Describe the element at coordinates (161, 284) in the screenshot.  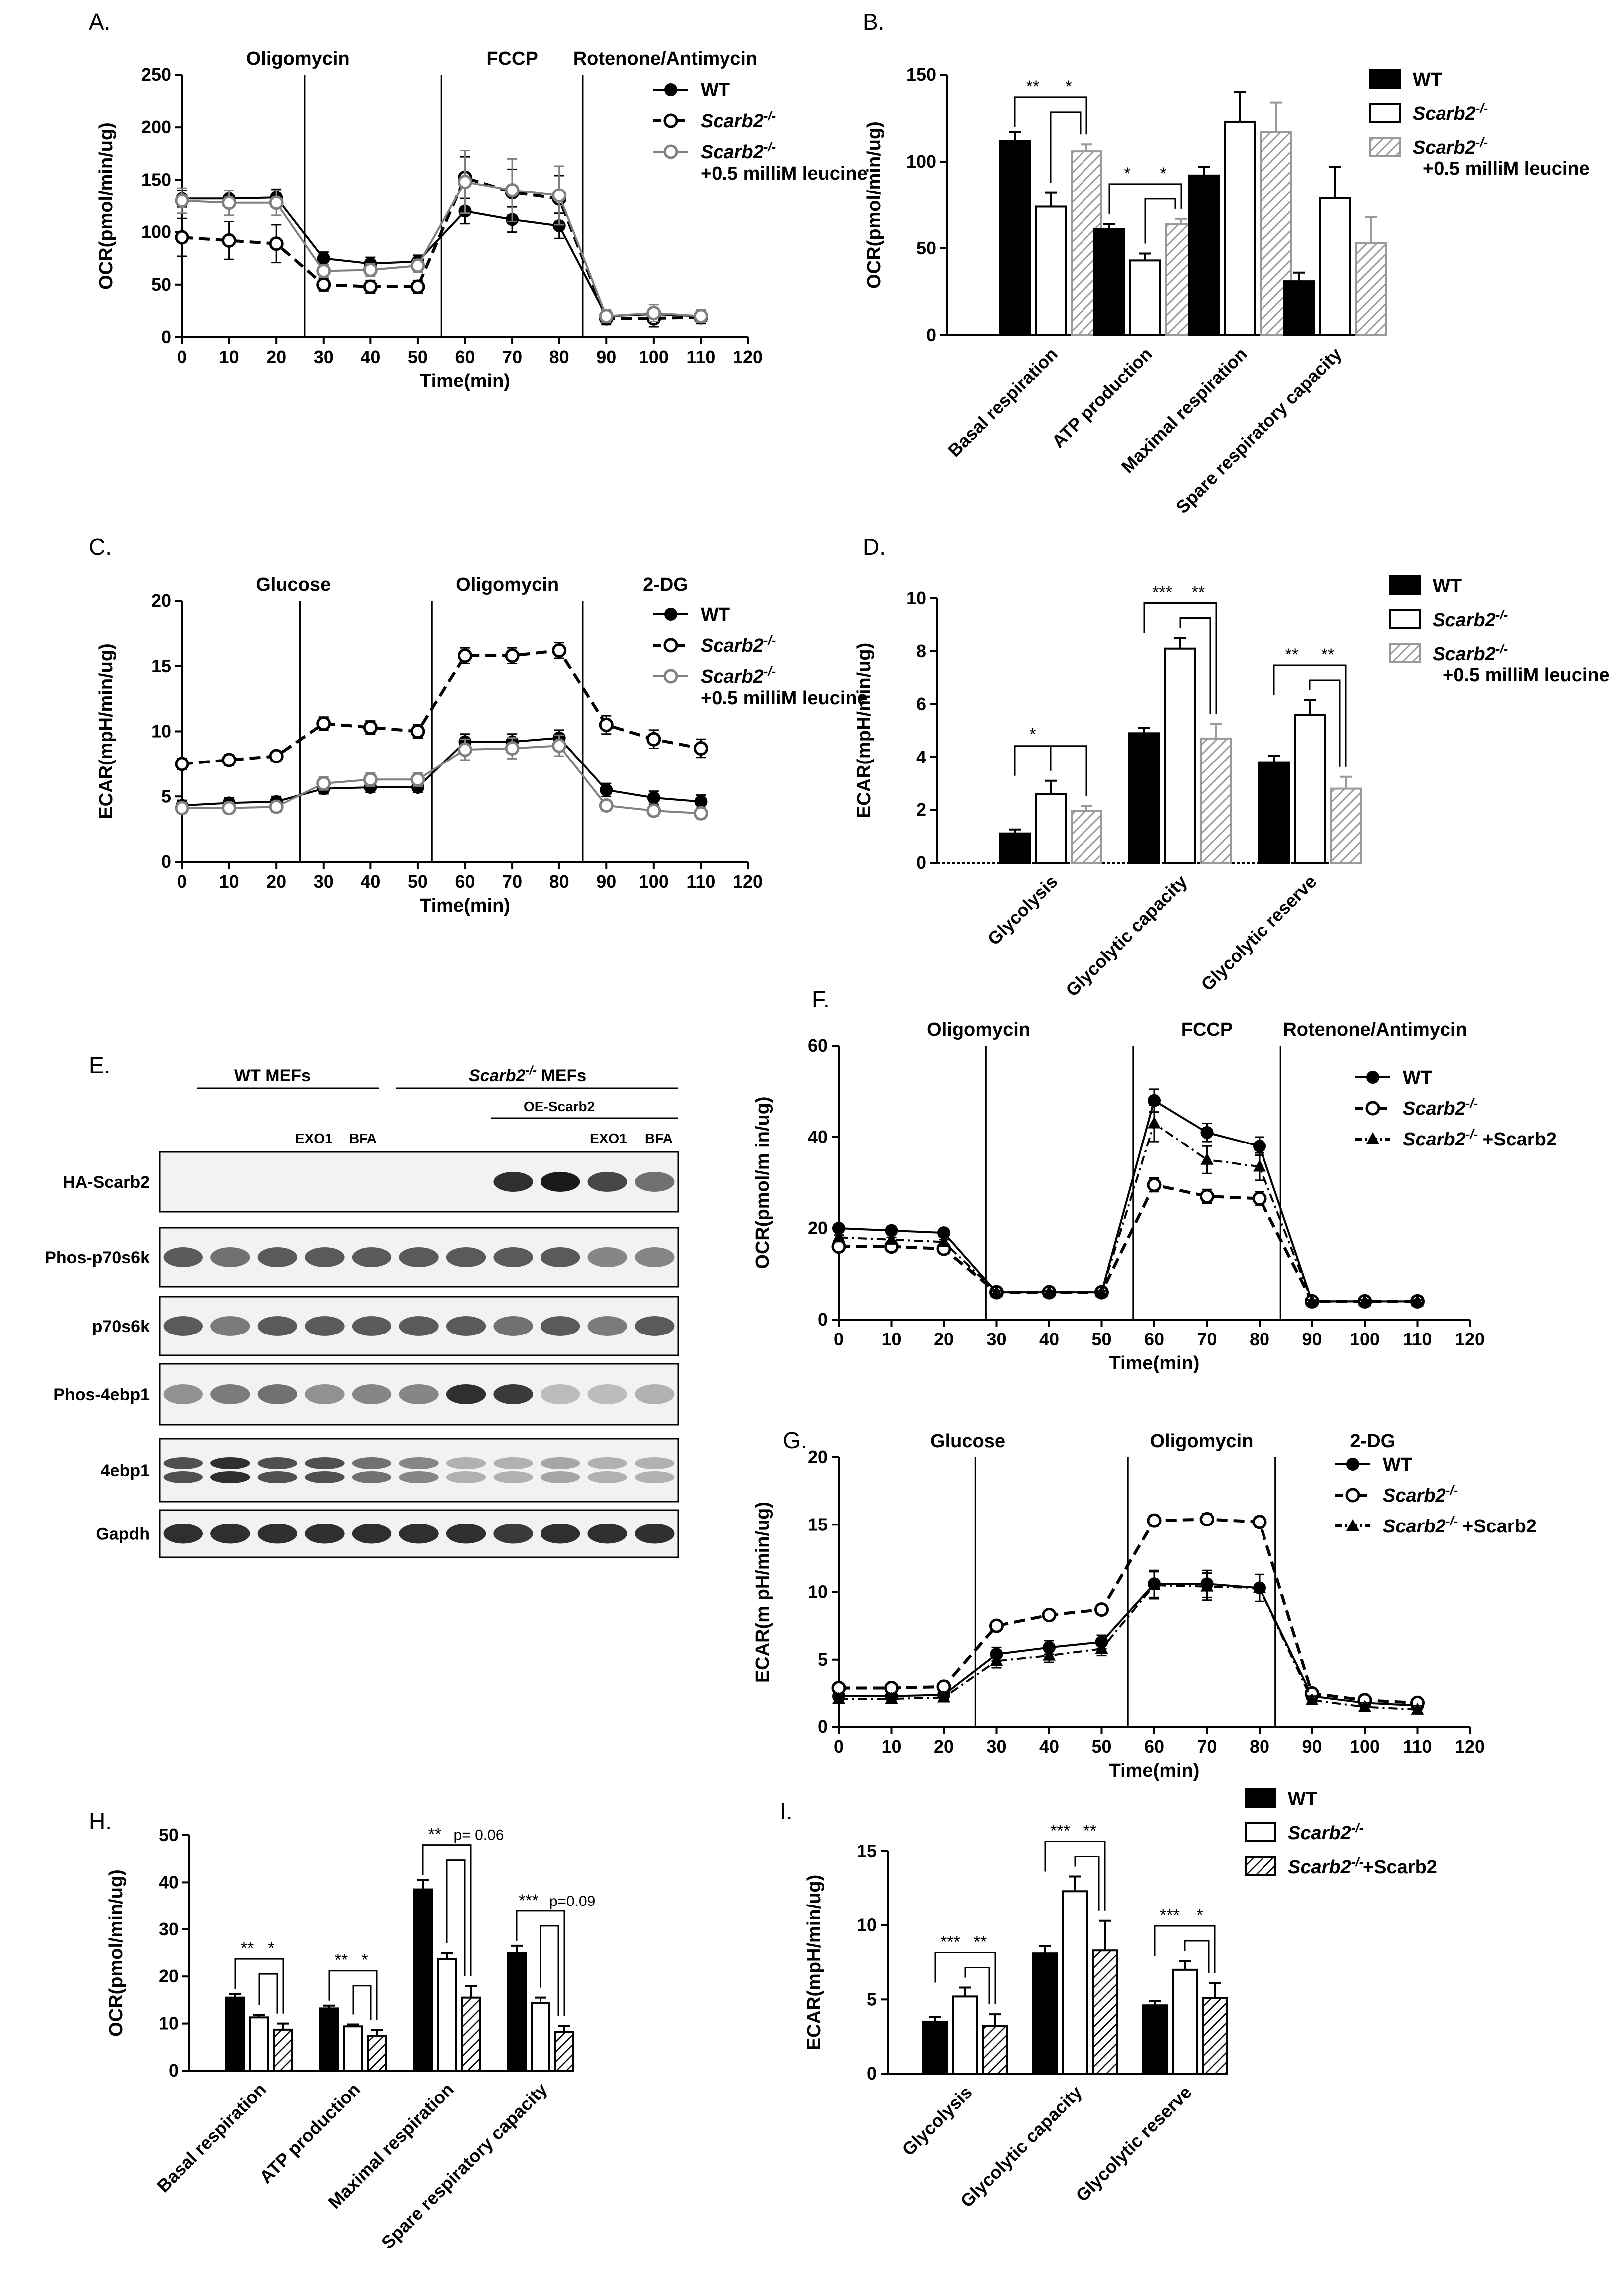
I see `y-tick-label: 50` at that location.